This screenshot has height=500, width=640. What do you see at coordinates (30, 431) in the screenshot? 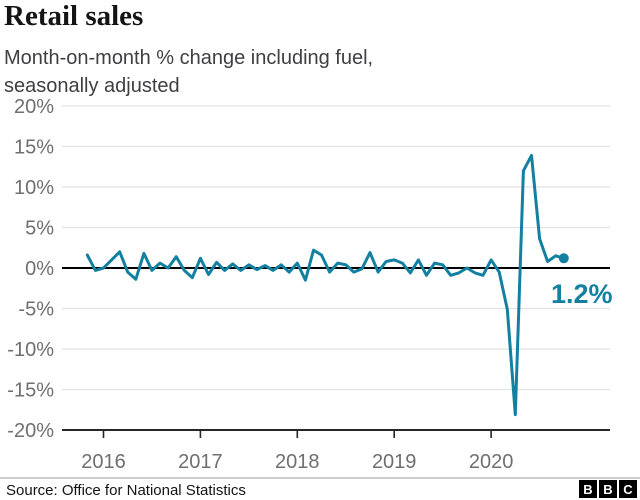
I see `y-axis-label: -20%` at bounding box center [30, 431].